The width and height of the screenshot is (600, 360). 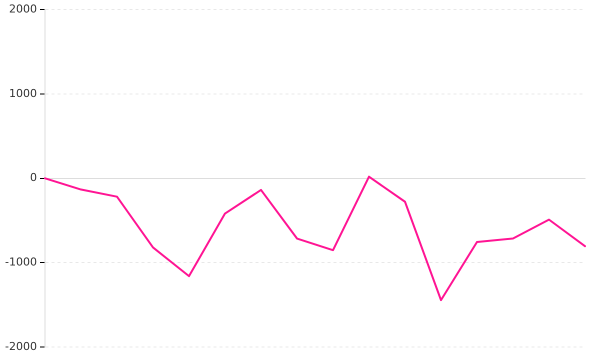 What do you see at coordinates (21, 346) in the screenshot?
I see `y-tick-label: -2000` at bounding box center [21, 346].